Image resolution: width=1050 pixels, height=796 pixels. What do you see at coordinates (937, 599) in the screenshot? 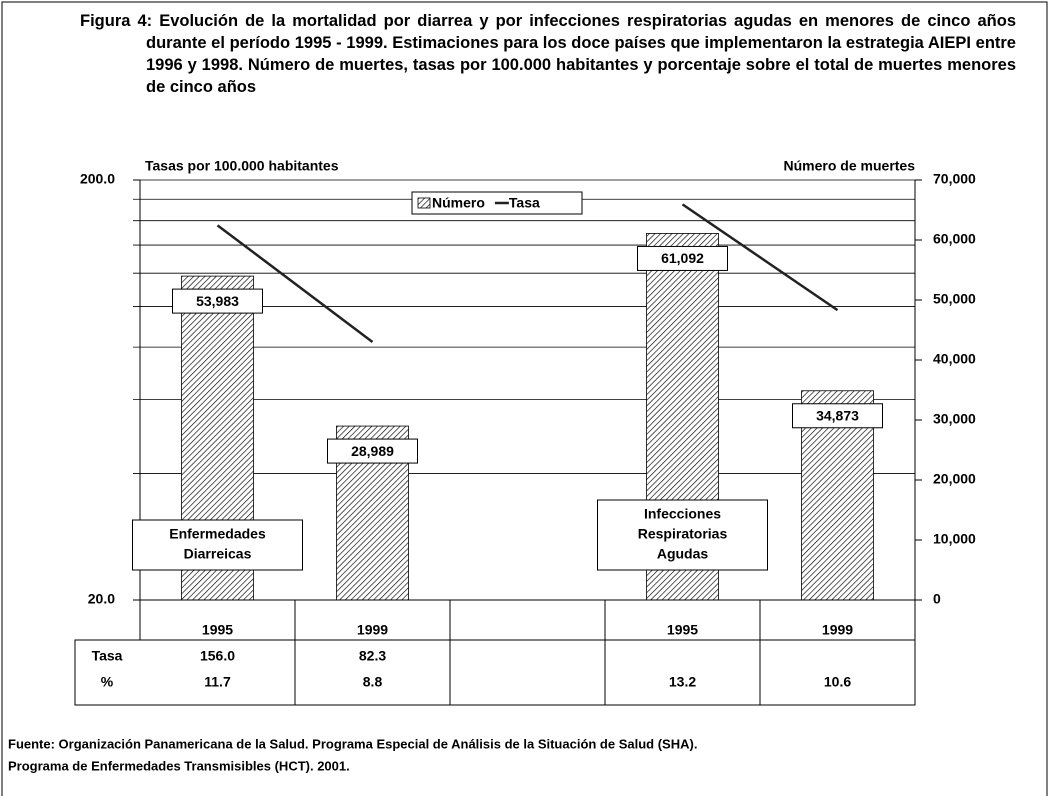
I see `y2-tick-label: 0` at bounding box center [937, 599].